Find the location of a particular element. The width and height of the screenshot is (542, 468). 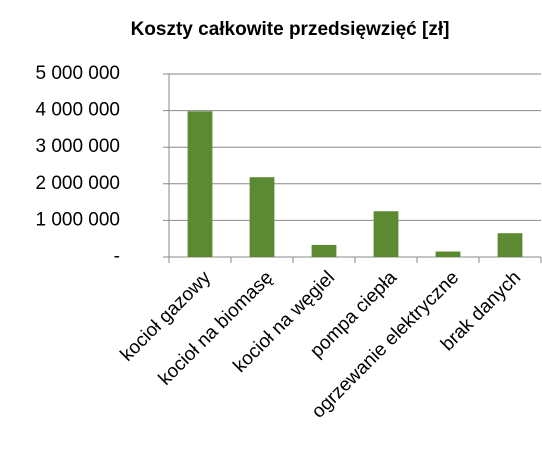

y-tick-label: 5 000 000 is located at coordinates (77, 73).